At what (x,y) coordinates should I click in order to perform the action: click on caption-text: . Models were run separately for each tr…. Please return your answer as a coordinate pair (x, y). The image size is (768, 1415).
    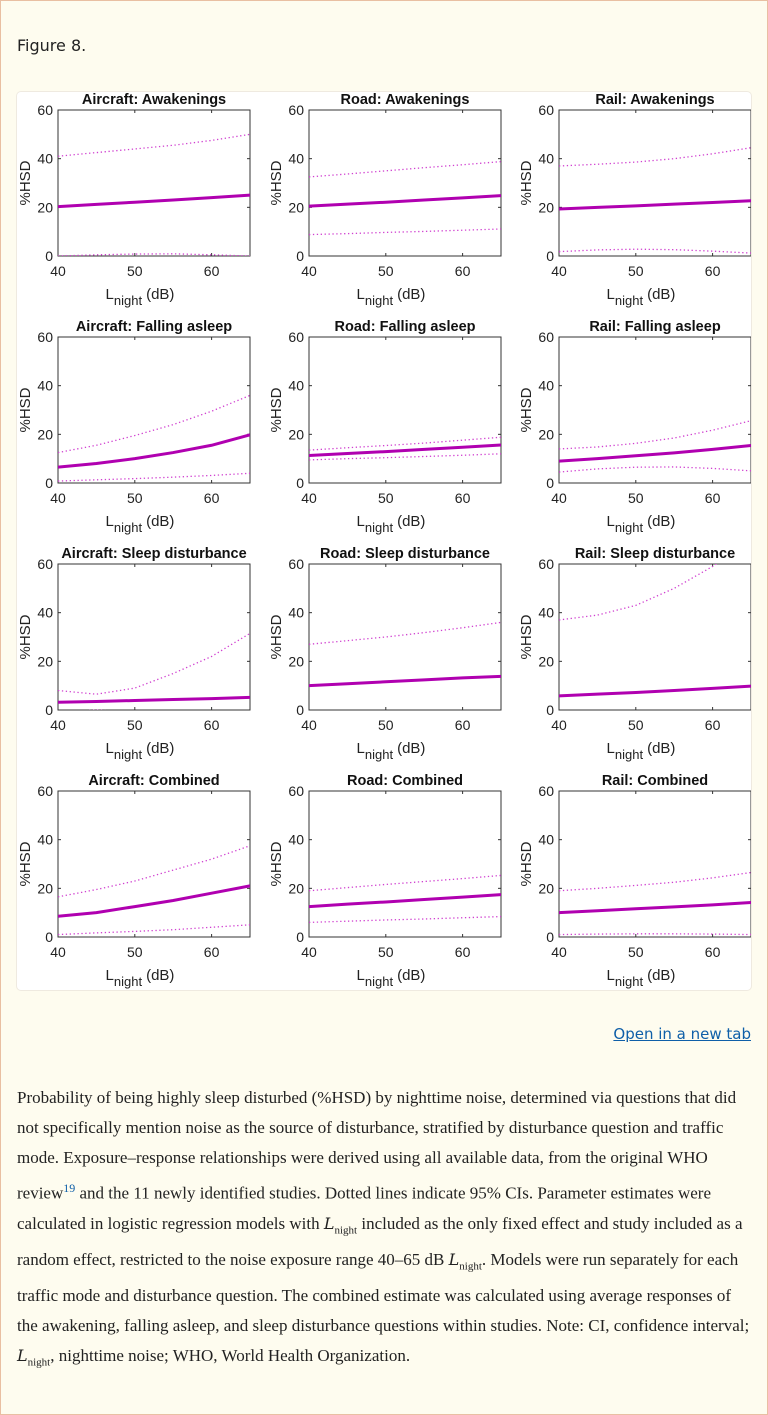
    Looking at the image, I should click on (383, 1293).